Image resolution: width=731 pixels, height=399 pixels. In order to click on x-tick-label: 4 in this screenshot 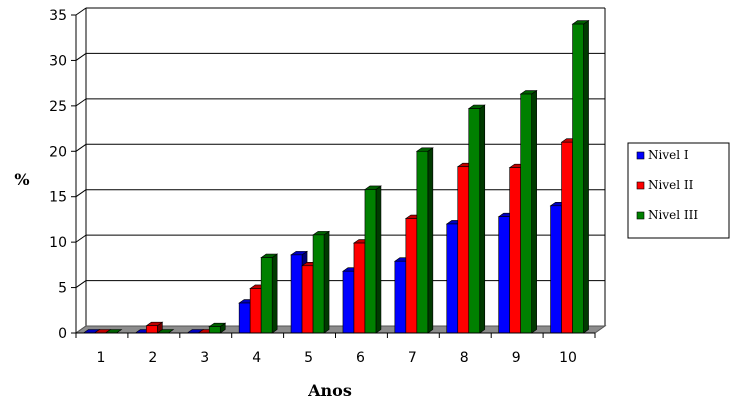, I will do `click(256, 358)`.